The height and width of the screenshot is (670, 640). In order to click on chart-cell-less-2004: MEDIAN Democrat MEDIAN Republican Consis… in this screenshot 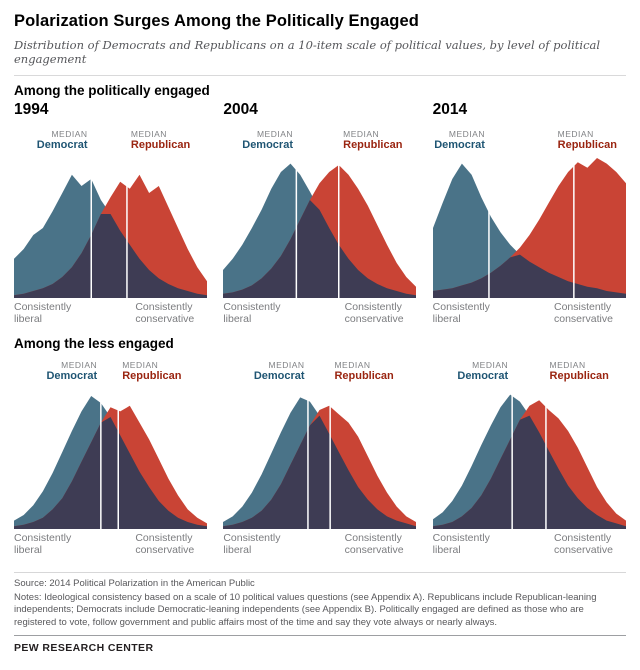, I will do `click(320, 458)`.